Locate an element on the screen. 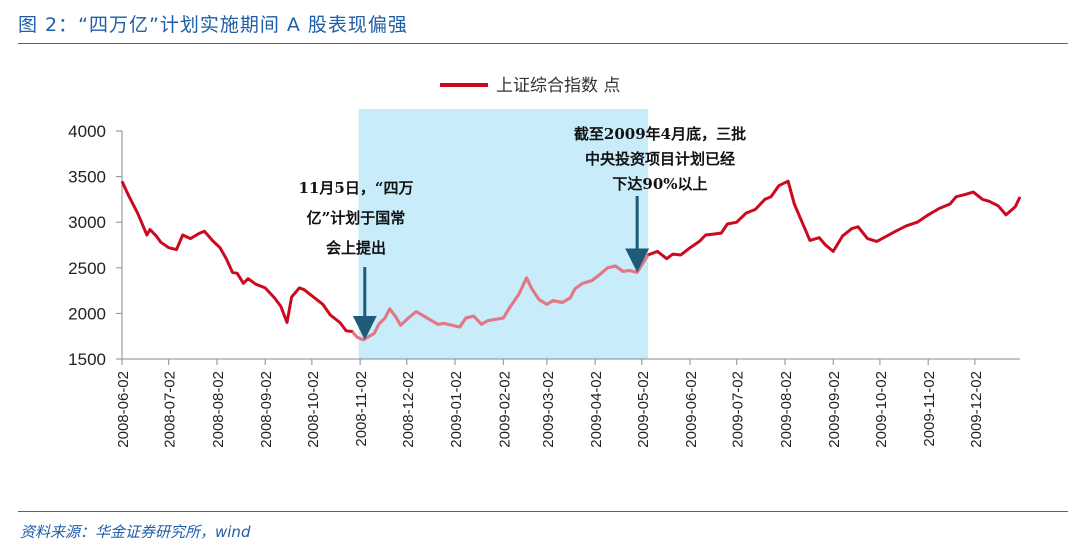 This screenshot has width=1080, height=558. figure-title: 图 2：“四万亿”计划实施期间 A 股表现偏强 is located at coordinates (213, 25).